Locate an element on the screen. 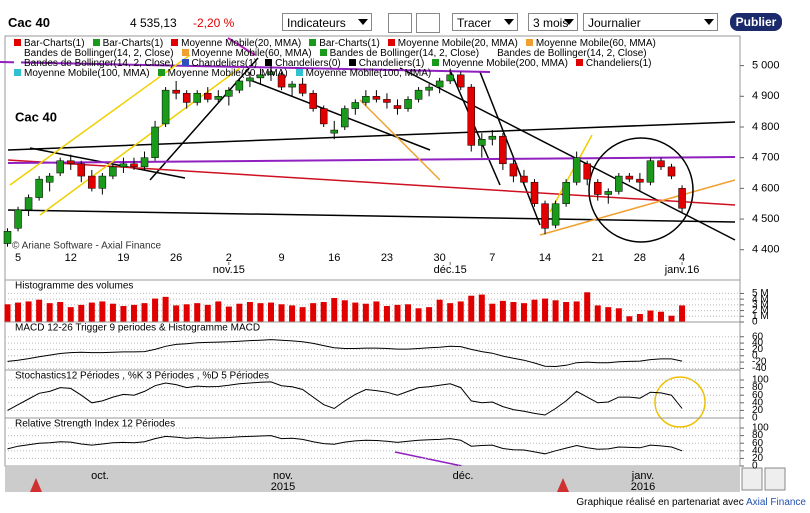 The height and width of the screenshot is (513, 810). y-tick-label: 40 is located at coordinates (758, 450).